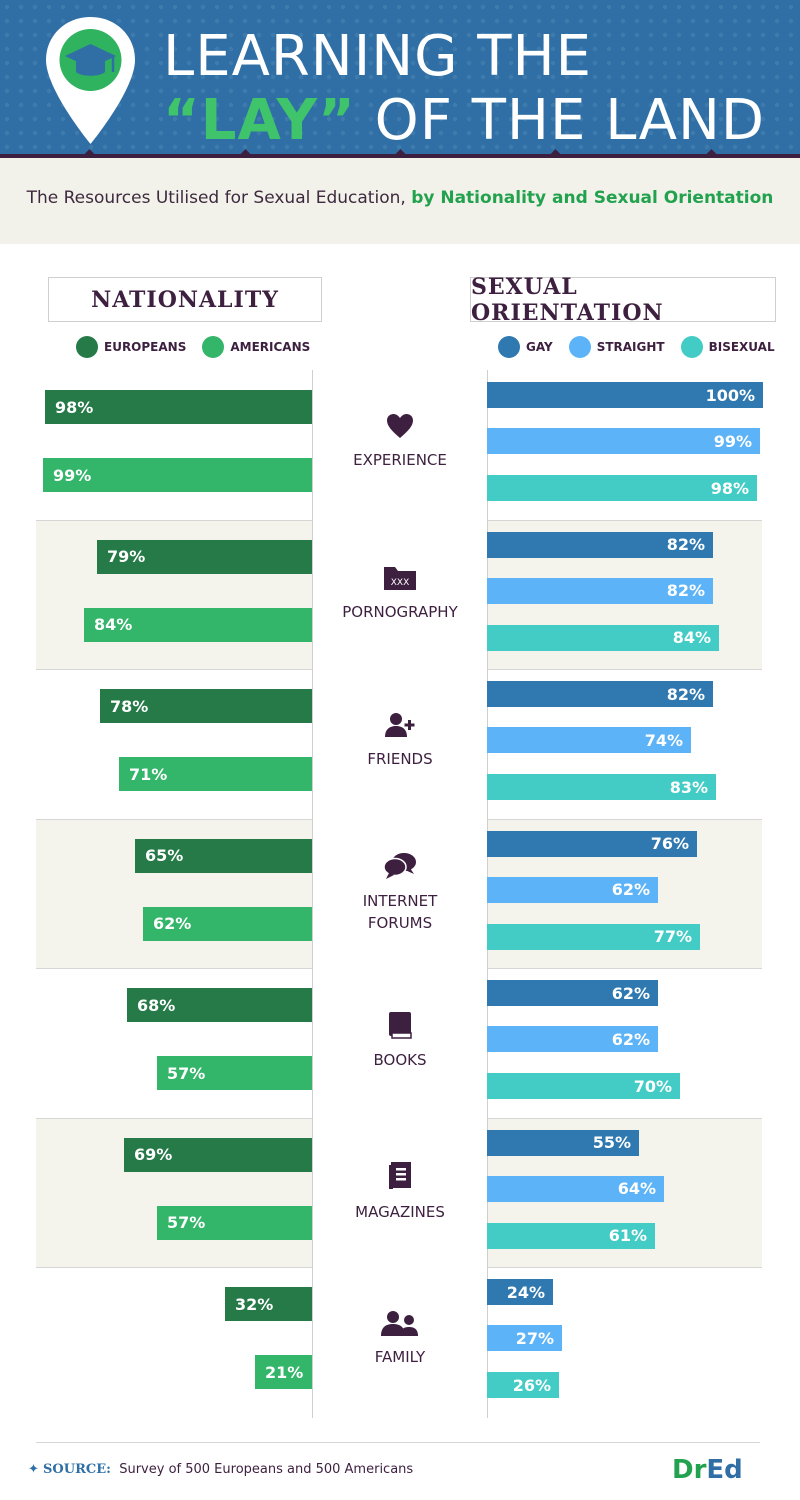 The image size is (800, 1500). I want to click on bar-gay: 24%, so click(520, 1292).